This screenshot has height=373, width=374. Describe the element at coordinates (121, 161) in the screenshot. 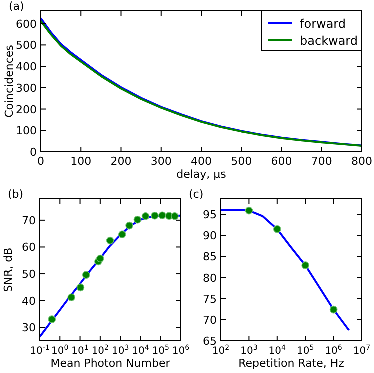

I see `x-tick-label: 200` at that location.